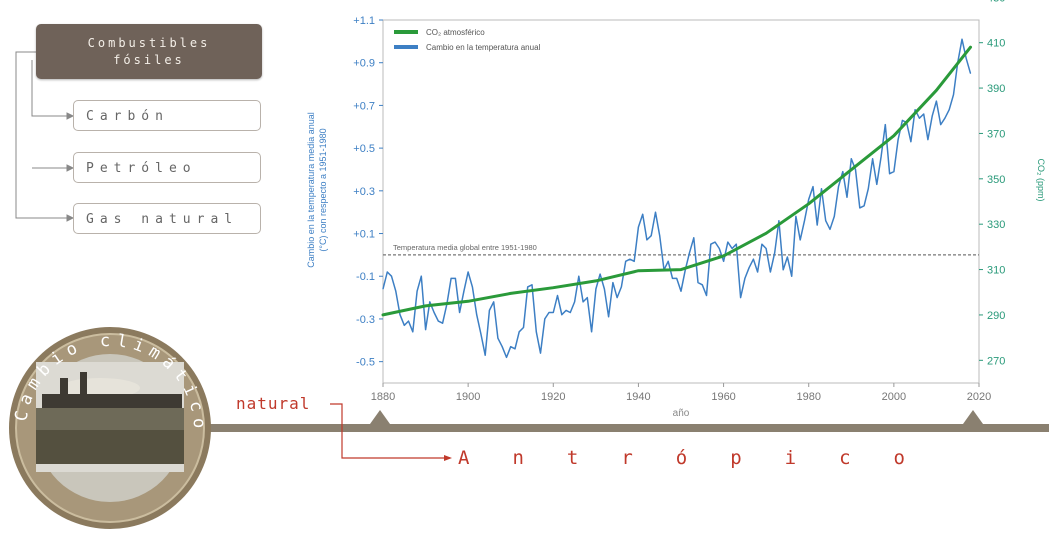 The image size is (1049, 534). I want to click on fuel-item-natural-gas: Gas natural, so click(167, 218).